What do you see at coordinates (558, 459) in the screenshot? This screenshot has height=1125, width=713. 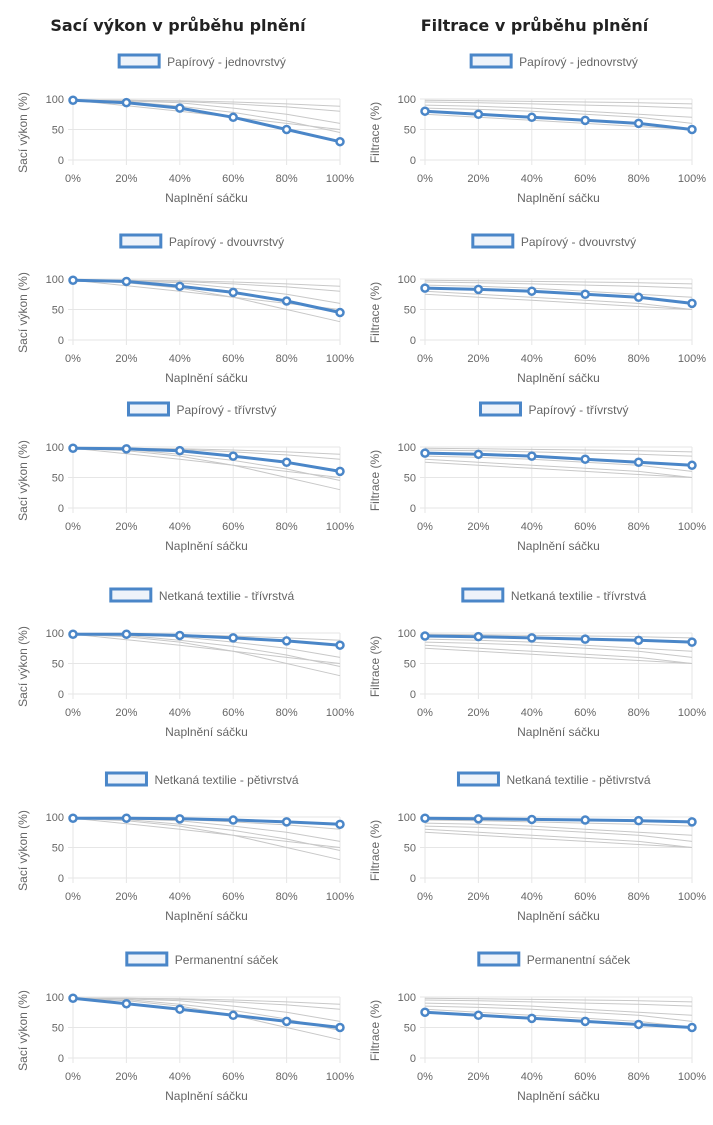 I see `series-main` at bounding box center [558, 459].